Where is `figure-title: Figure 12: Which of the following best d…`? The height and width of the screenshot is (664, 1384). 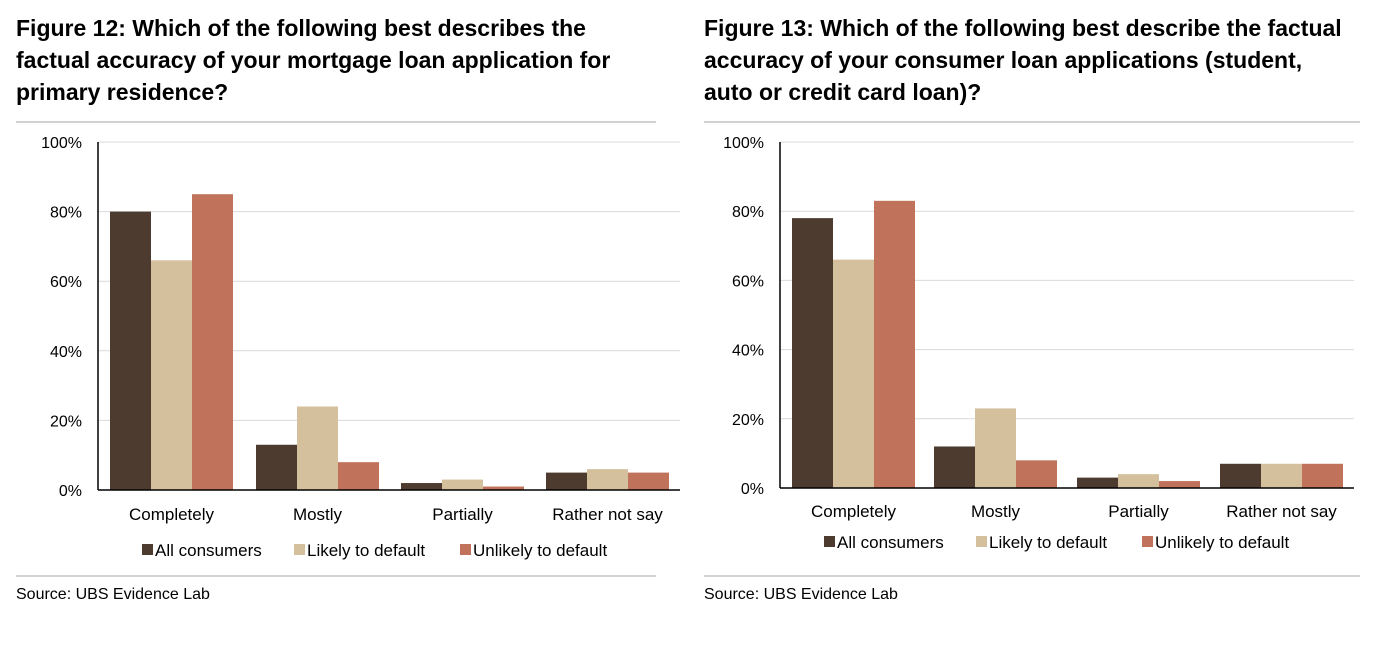 figure-title: Figure 12: Which of the following best d… is located at coordinates (313, 60).